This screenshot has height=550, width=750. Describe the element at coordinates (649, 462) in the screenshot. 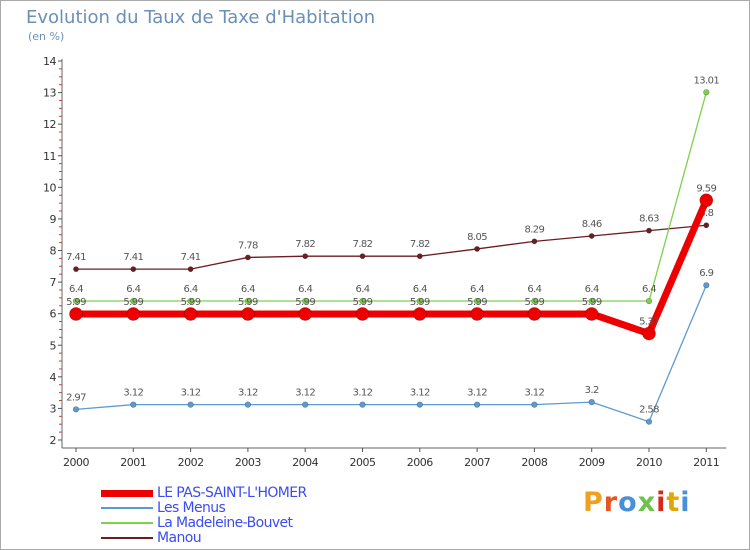

I see `x-tick-label: 2010` at that location.